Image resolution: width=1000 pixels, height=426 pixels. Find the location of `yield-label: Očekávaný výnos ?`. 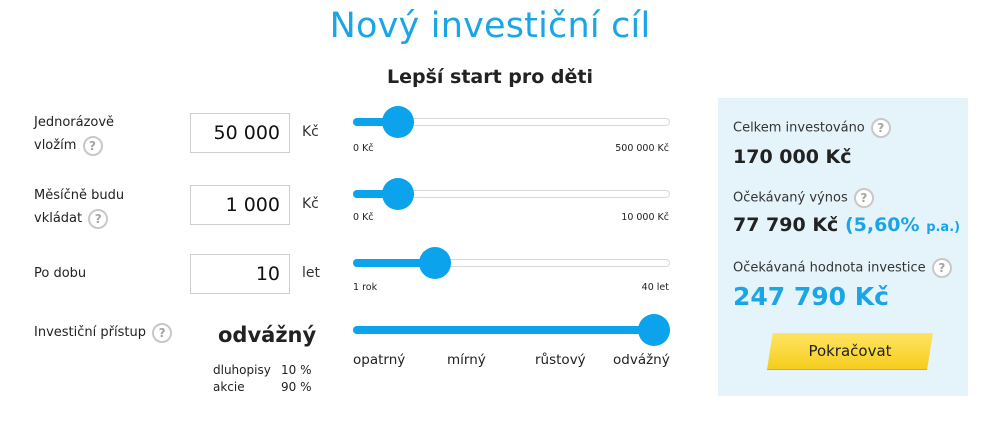

yield-label: Očekávaný výnos ? is located at coordinates (803, 198).